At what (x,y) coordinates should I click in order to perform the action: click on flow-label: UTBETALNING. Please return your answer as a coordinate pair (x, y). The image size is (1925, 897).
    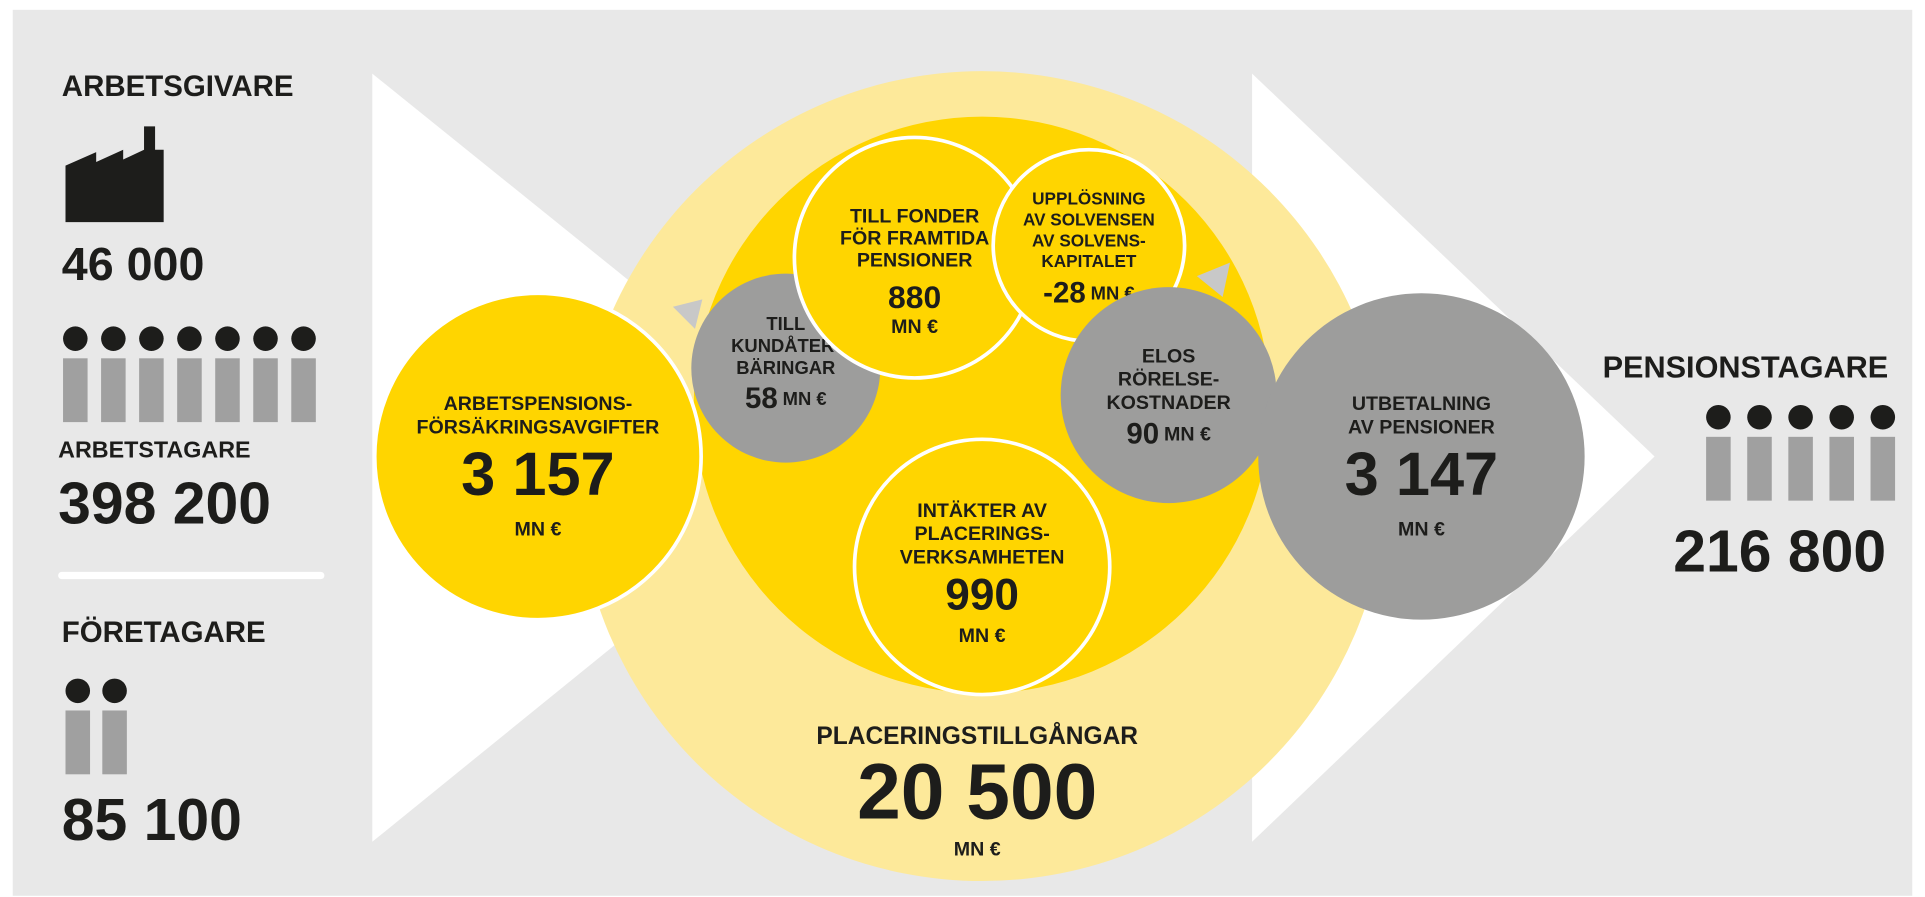
    Looking at the image, I should click on (1421, 404).